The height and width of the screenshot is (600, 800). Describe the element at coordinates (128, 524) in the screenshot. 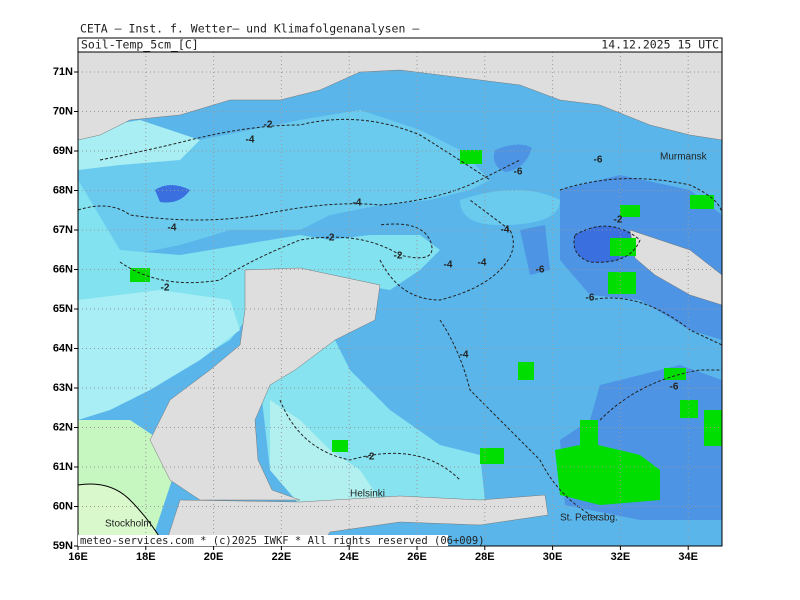

I see `place-name: Stockholm` at that location.